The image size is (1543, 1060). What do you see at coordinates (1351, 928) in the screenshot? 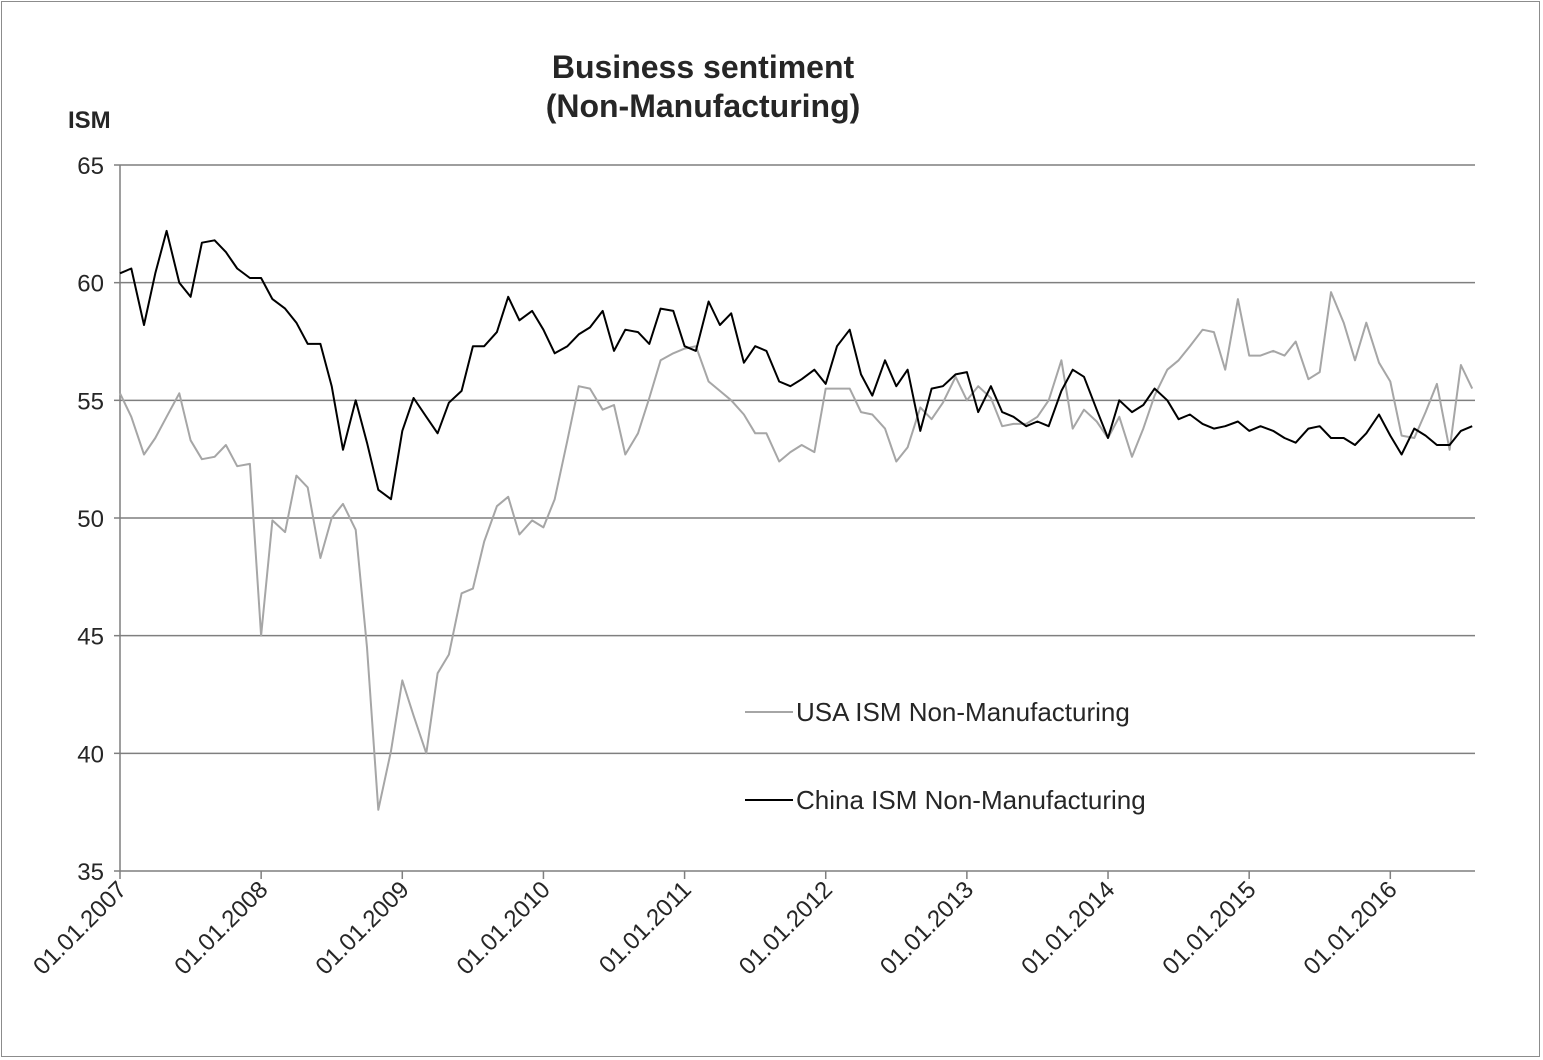
I see `x-tick-label: 01.01.2016` at bounding box center [1351, 928].